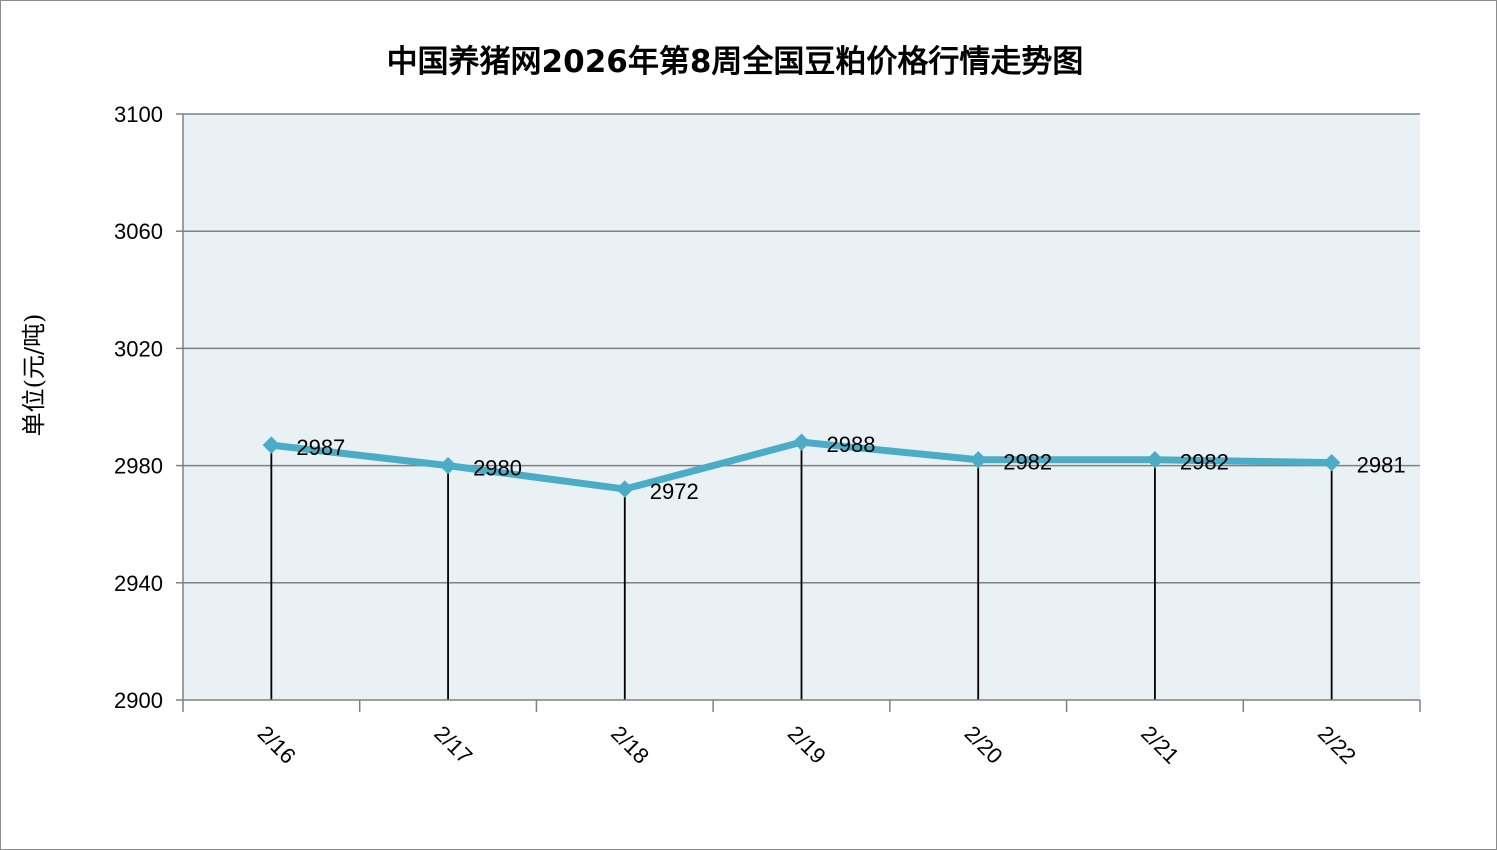 Image resolution: width=1497 pixels, height=850 pixels. What do you see at coordinates (138, 114) in the screenshot?
I see `y-tick-label: 3100` at bounding box center [138, 114].